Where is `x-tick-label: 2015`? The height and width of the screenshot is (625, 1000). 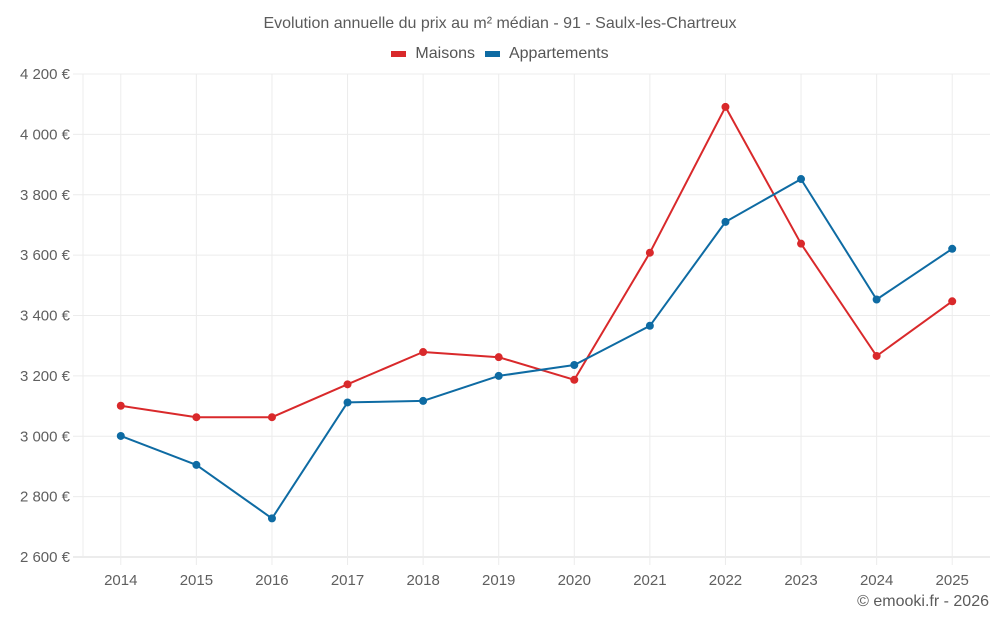 x-tick-label: 2015 is located at coordinates (196, 580).